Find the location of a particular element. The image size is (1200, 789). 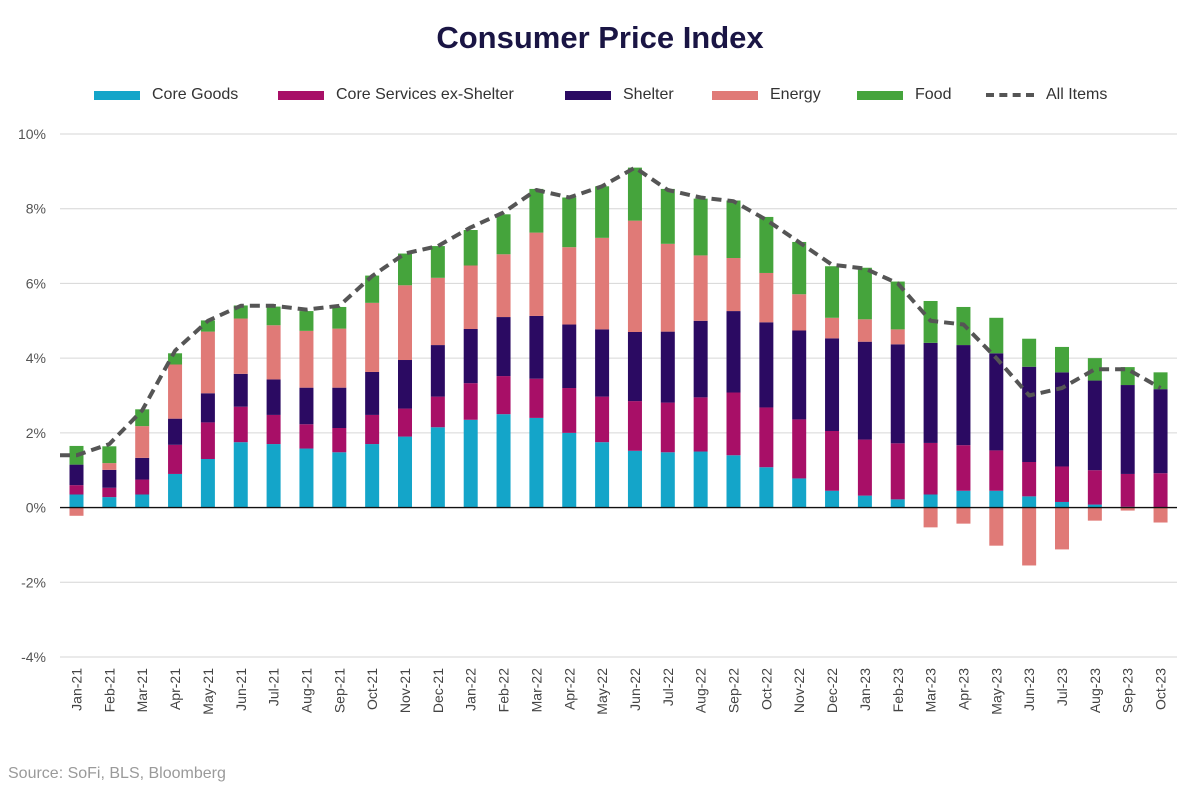

y-tick-label: 8% is located at coordinates (36, 209).